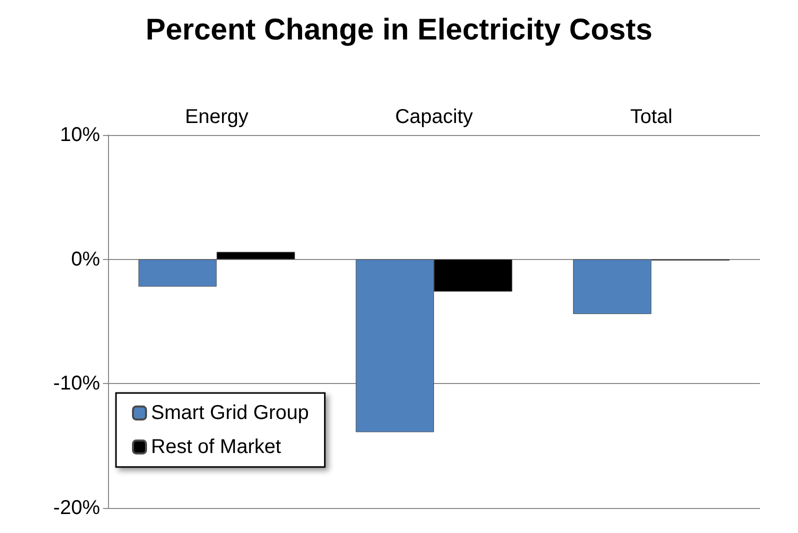 This screenshot has height=533, width=798. I want to click on legend-label: Smart Grid Group, so click(230, 413).